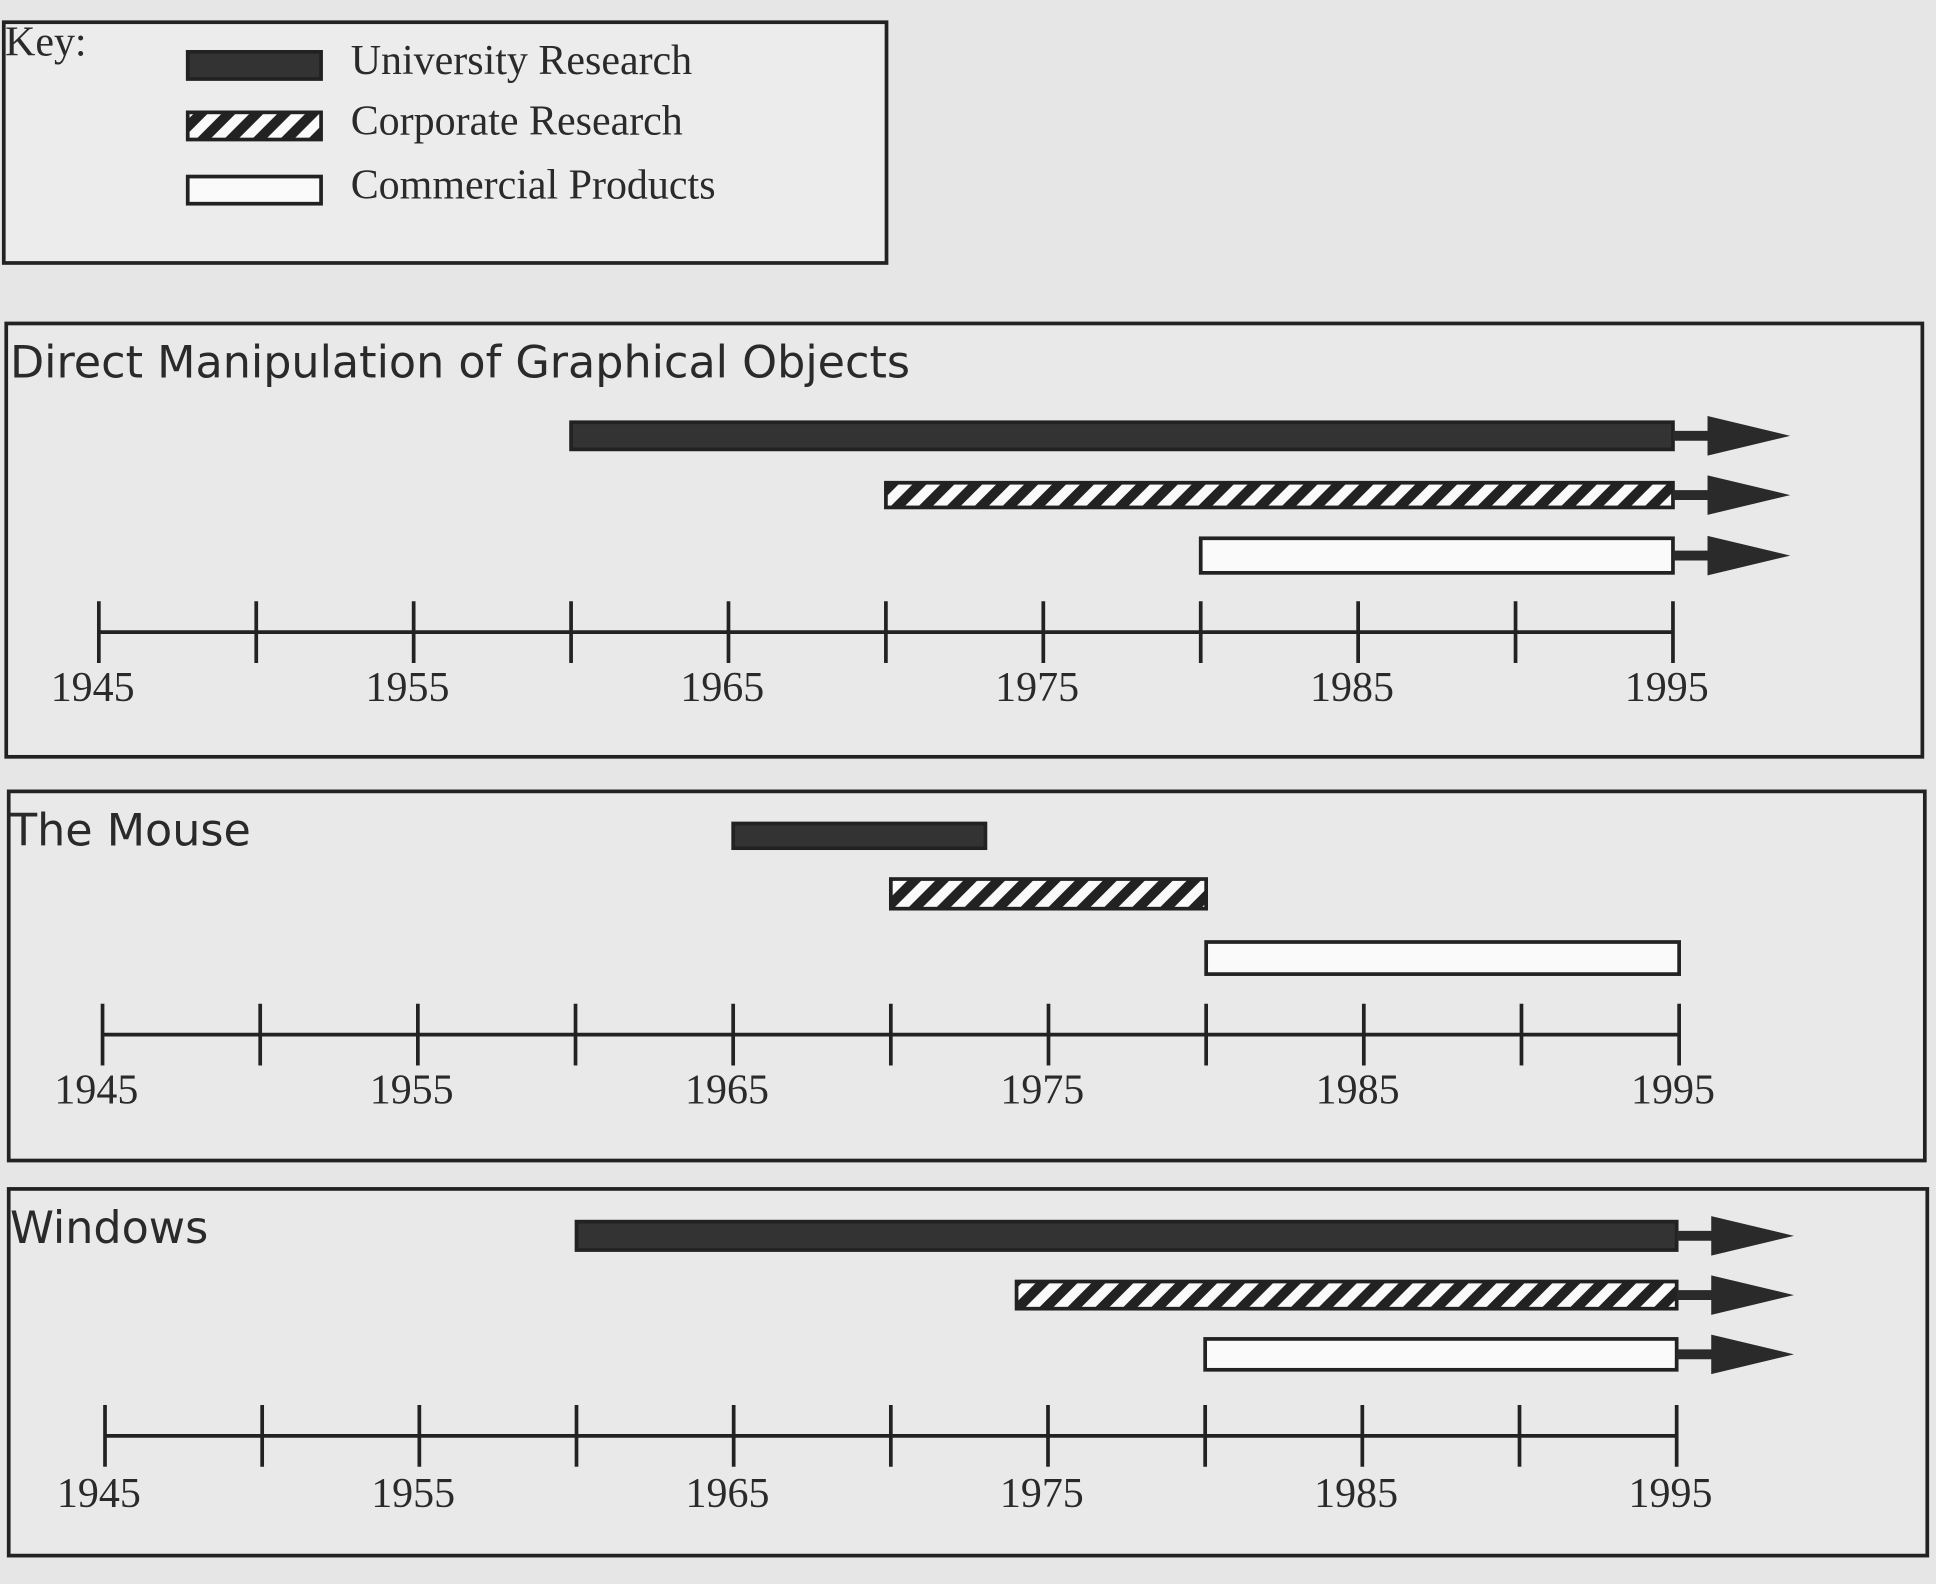 Image resolution: width=1936 pixels, height=1584 pixels. I want to click on panel-title: Direct Manipulation of Graphical Objects, so click(460, 362).